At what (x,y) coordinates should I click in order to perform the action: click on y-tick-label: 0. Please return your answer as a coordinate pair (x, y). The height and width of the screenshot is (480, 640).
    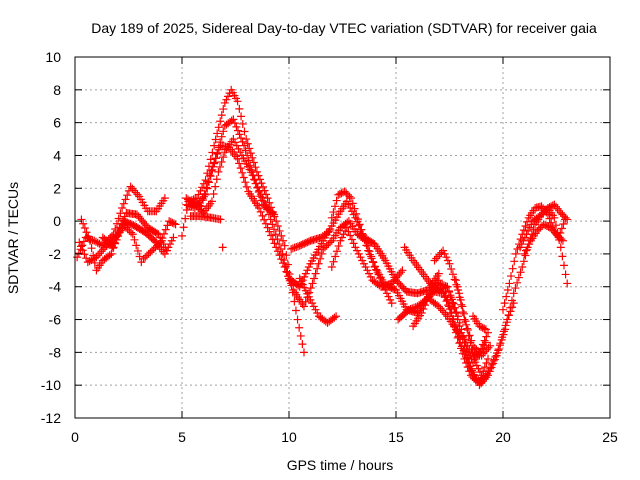
    Looking at the image, I should click on (57, 221).